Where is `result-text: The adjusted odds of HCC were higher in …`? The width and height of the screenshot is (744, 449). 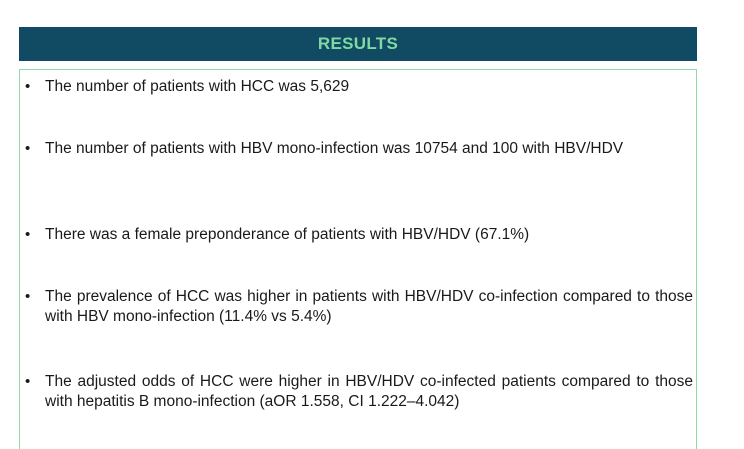
result-text: The adjusted odds of HCC were higher in … is located at coordinates (369, 391).